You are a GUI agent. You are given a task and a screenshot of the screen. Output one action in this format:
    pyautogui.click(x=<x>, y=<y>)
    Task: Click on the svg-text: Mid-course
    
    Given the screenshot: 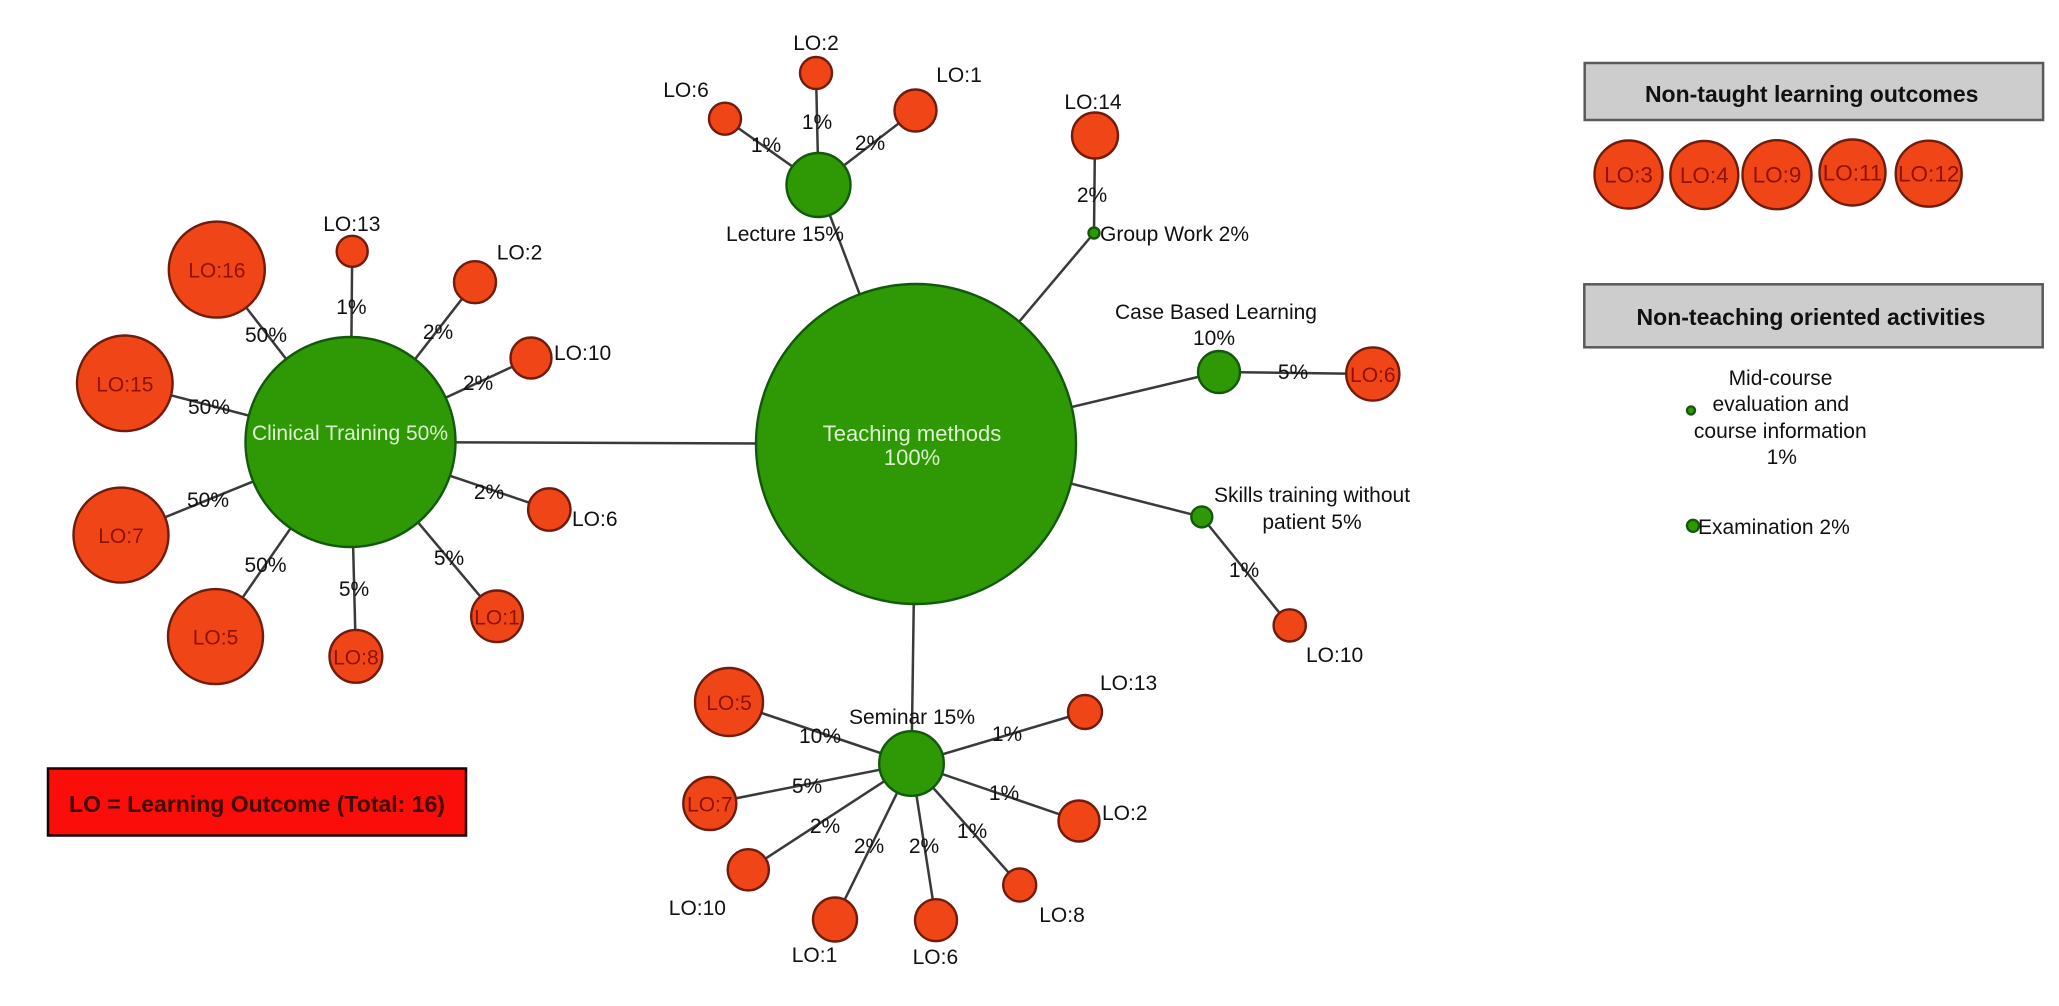 What is the action you would take?
    pyautogui.click(x=1781, y=378)
    